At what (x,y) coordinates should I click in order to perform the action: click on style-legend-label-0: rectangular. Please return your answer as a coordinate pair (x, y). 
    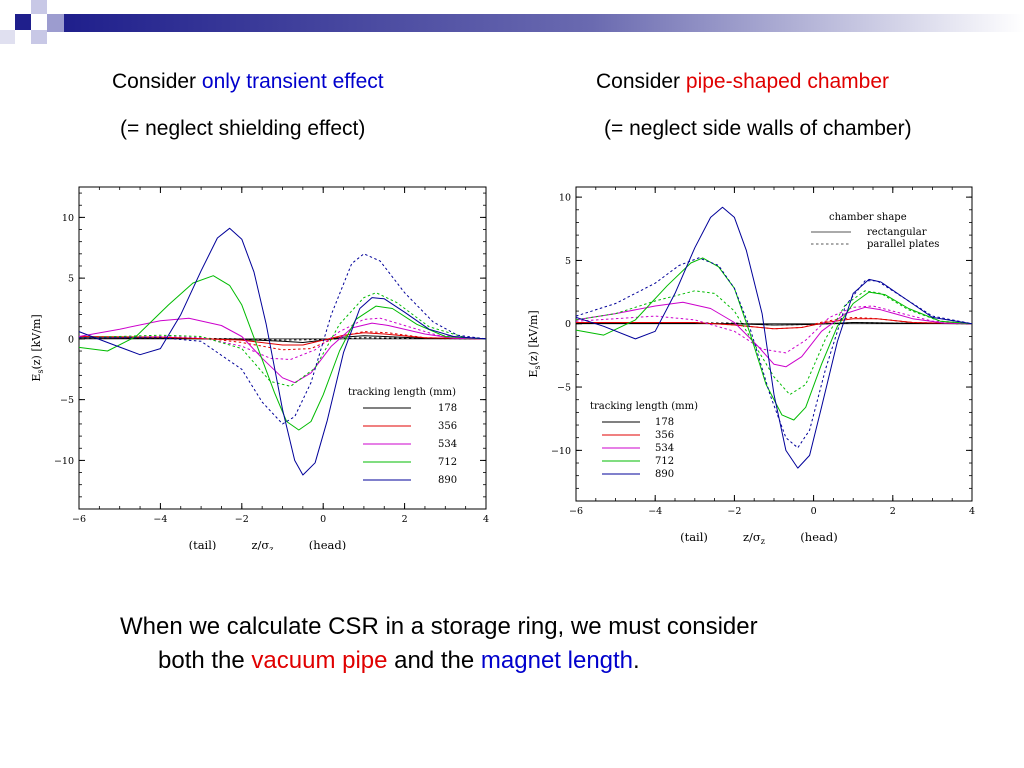
    Looking at the image, I should click on (897, 232).